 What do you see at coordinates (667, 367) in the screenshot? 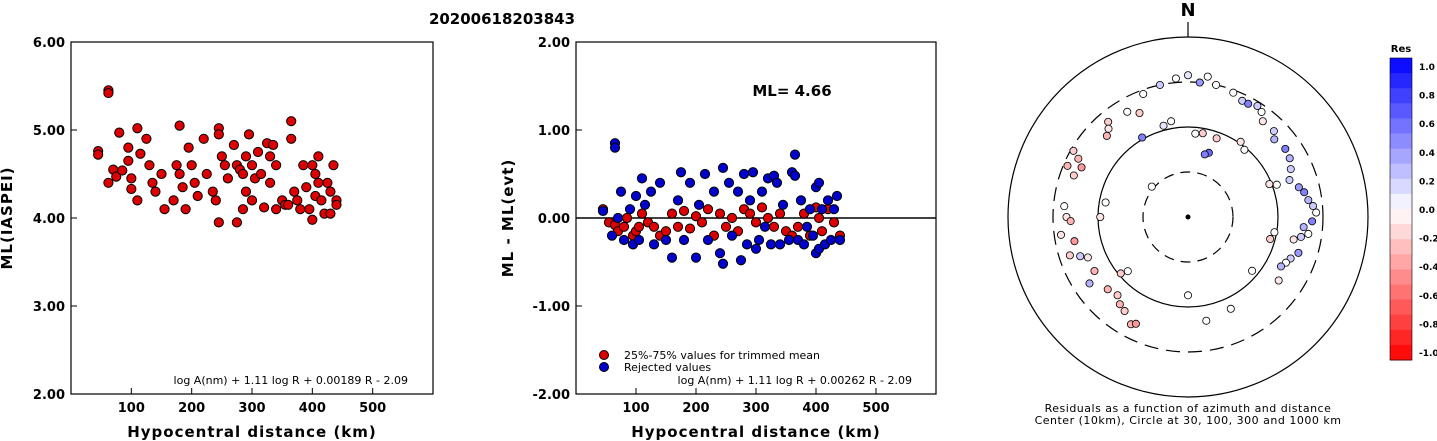
I see `legend-label-rejected: Rejected values` at bounding box center [667, 367].